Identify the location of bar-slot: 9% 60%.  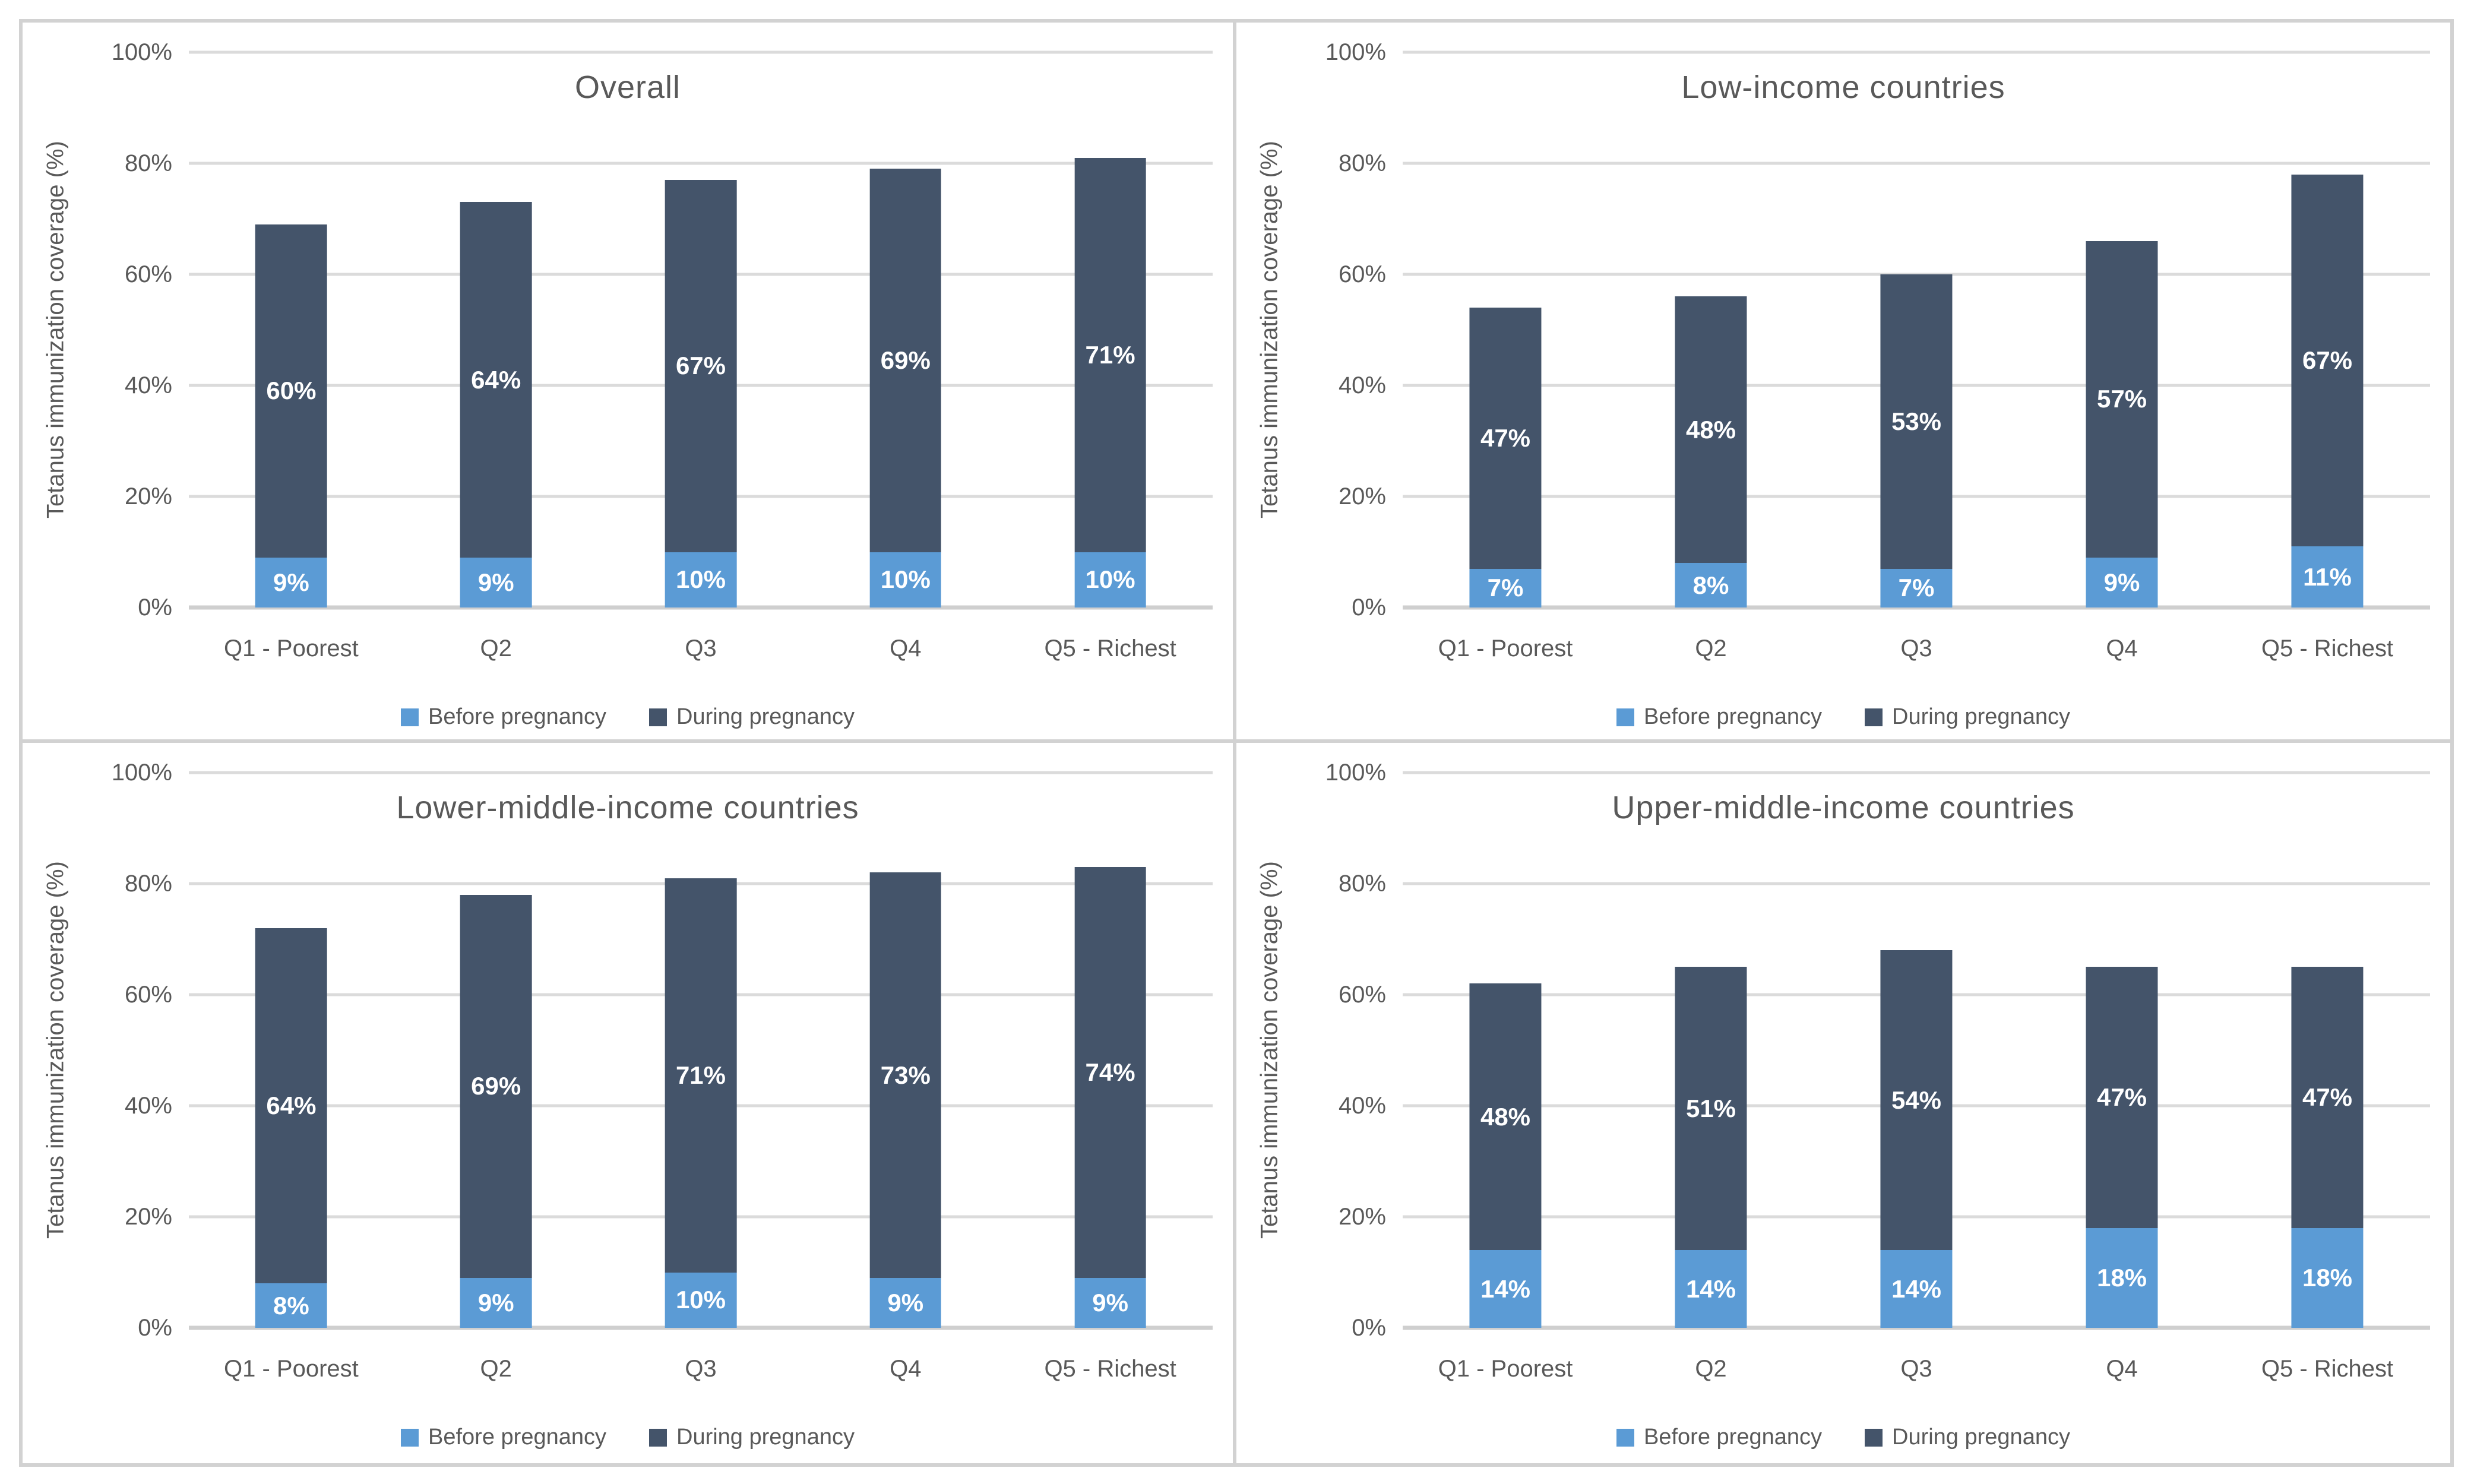
(291, 329).